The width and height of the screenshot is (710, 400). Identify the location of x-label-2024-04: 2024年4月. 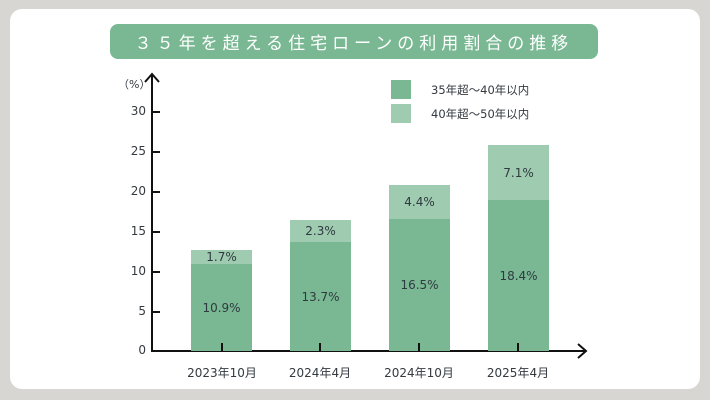
(320, 373).